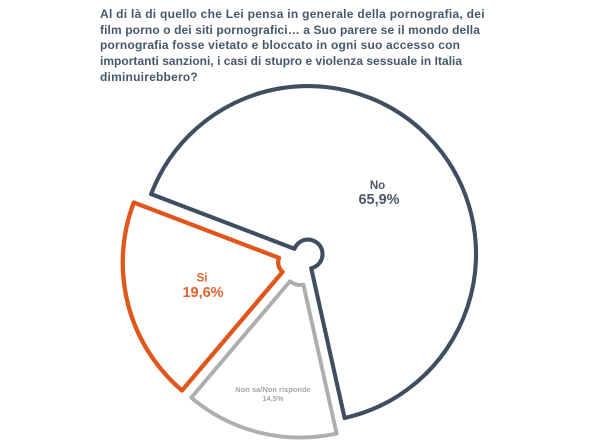  What do you see at coordinates (377, 186) in the screenshot?
I see `svg-text: No` at bounding box center [377, 186].